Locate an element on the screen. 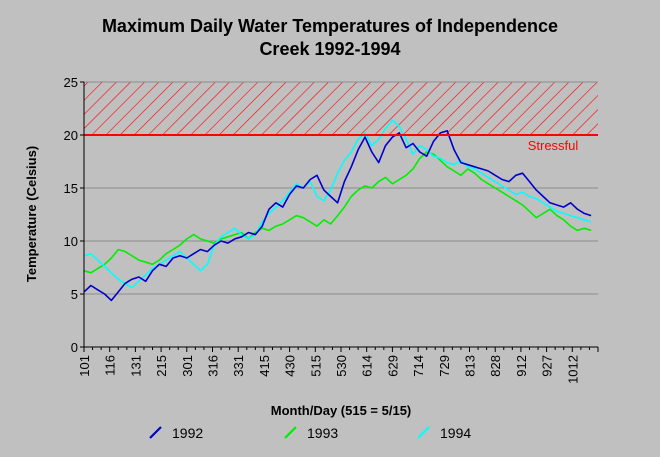 Image resolution: width=660 pixels, height=457 pixels. y-tick-label: 0 is located at coordinates (74, 347).